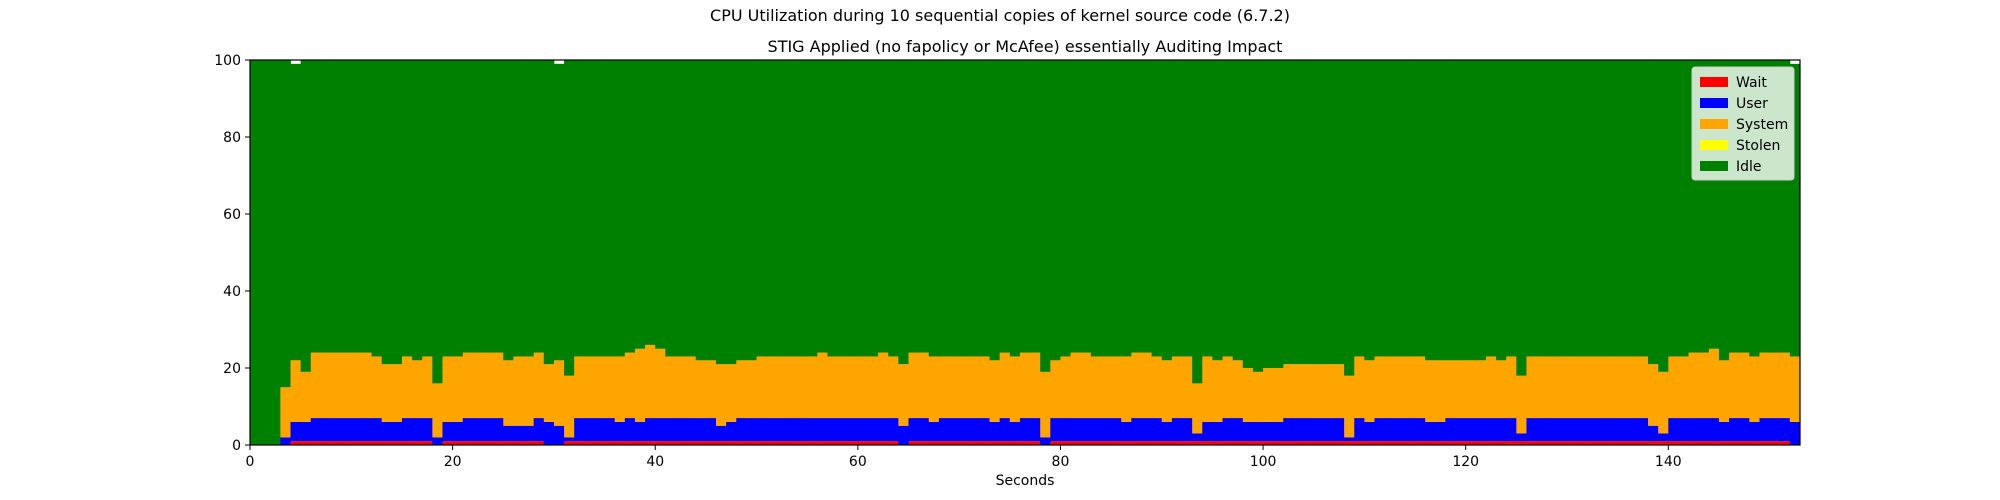 The height and width of the screenshot is (500, 2000). I want to click on legend-swatch-stolen, so click(1714, 145).